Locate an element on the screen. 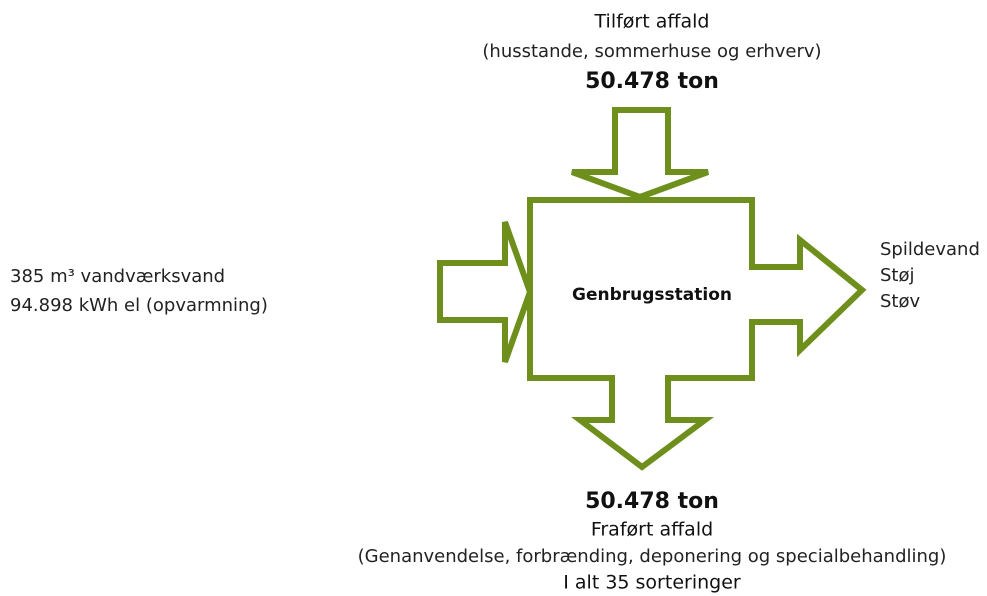 This screenshot has width=987, height=596. top-title: Tilført affald is located at coordinates (652, 22).